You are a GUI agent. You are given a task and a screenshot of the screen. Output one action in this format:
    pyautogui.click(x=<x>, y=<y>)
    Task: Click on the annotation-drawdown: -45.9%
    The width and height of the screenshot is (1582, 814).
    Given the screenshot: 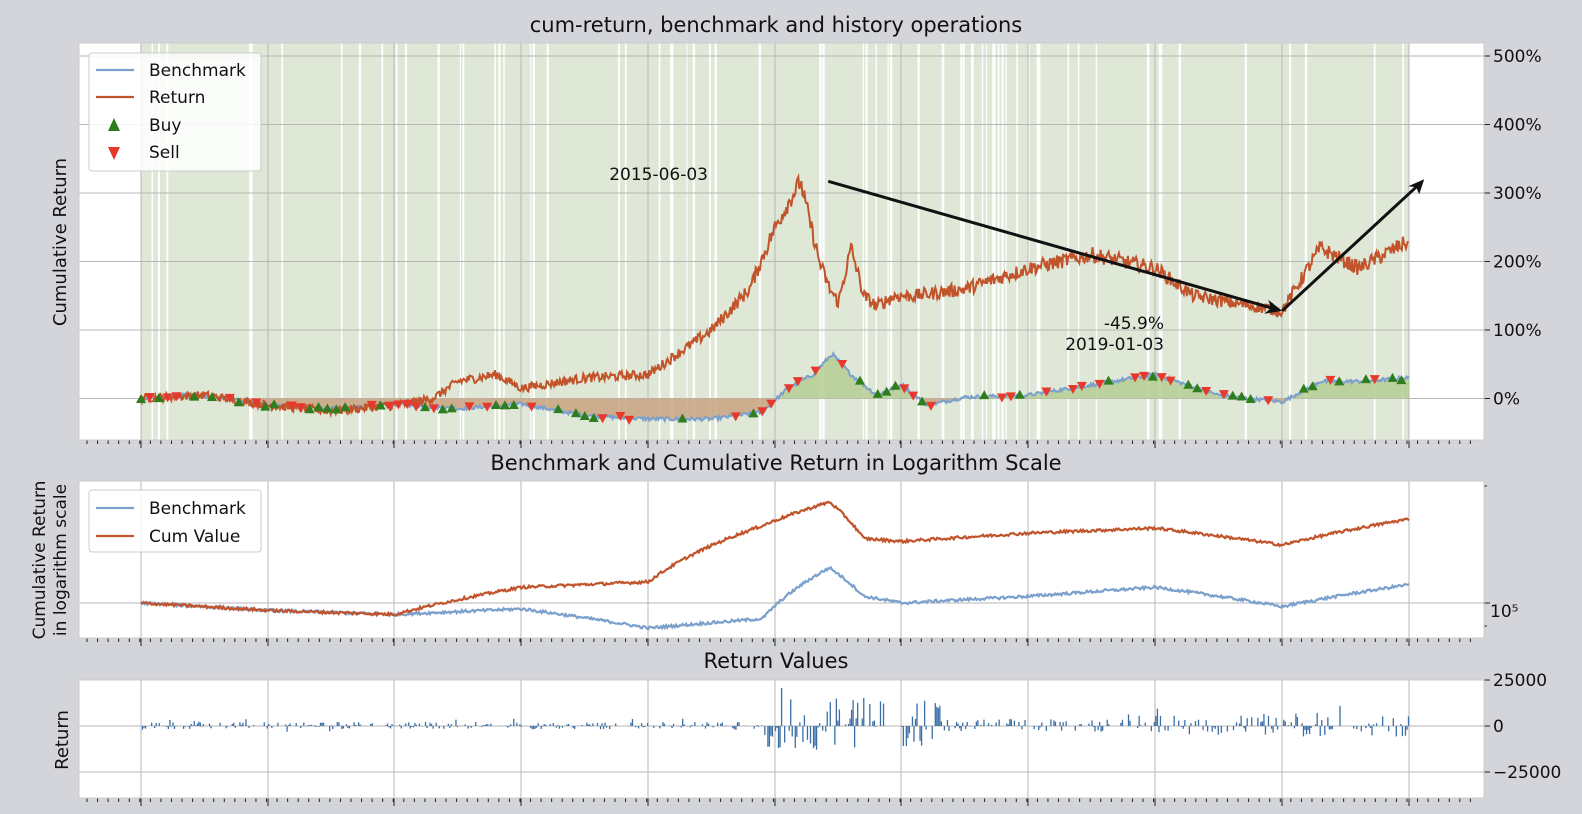 What is the action you would take?
    pyautogui.click(x=1134, y=324)
    